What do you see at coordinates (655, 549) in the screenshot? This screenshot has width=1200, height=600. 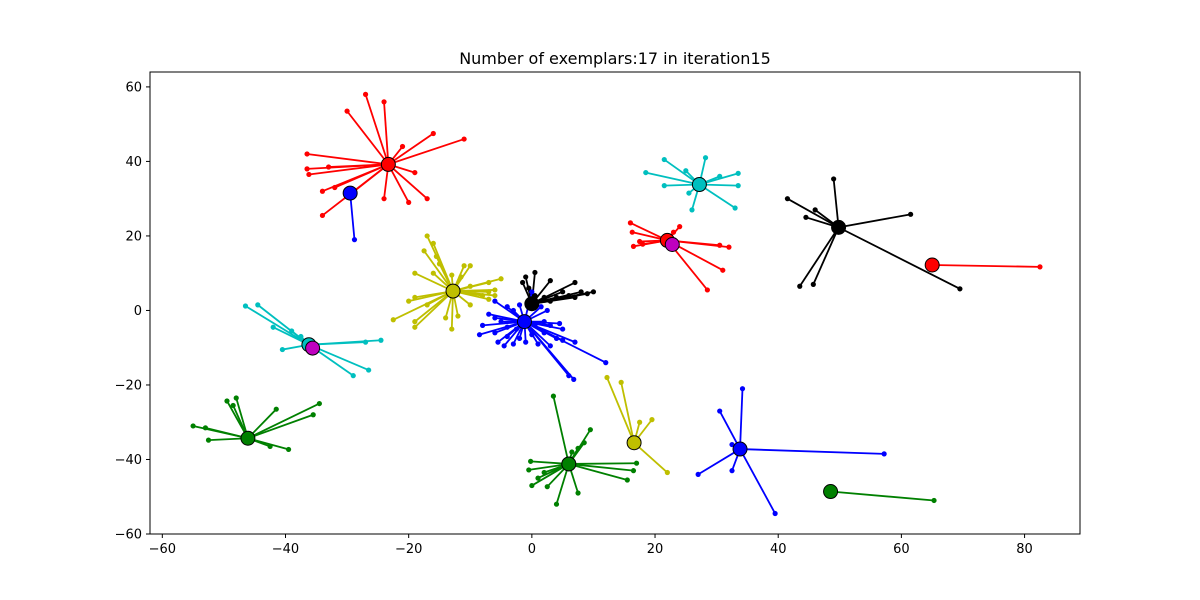 I see `x-tick-label-20: 20` at bounding box center [655, 549].